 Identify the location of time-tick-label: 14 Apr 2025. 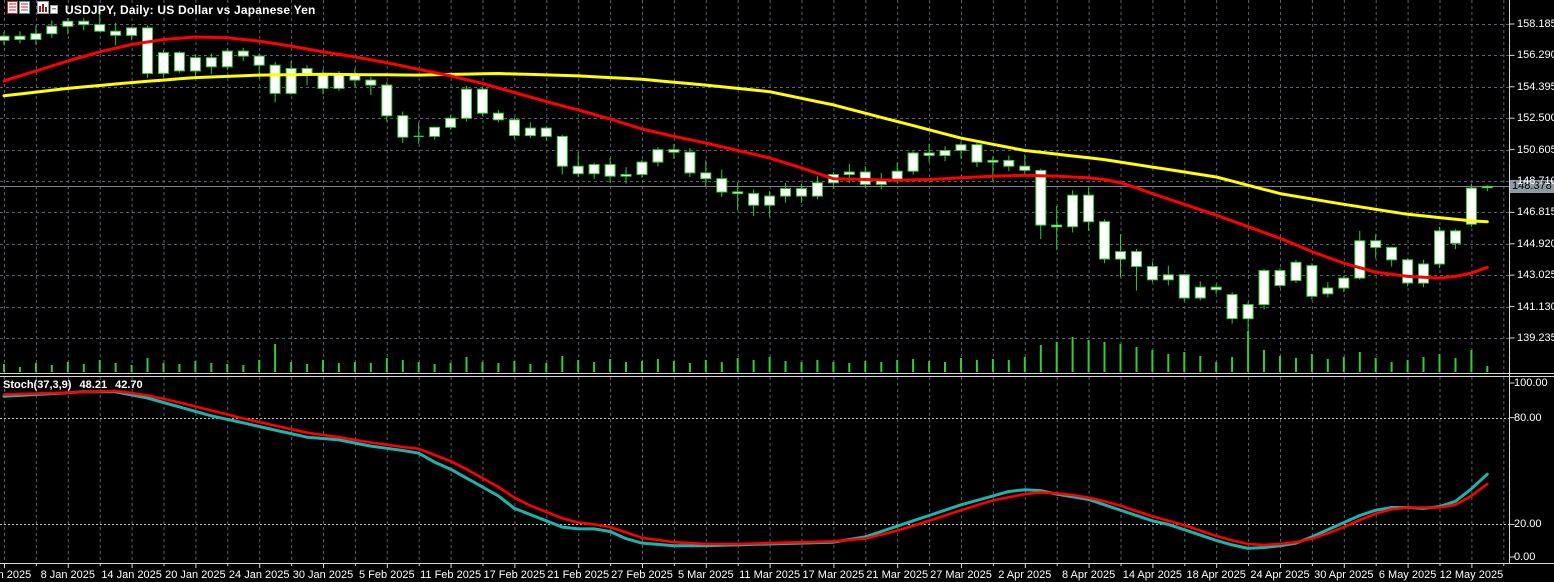
(1152, 575).